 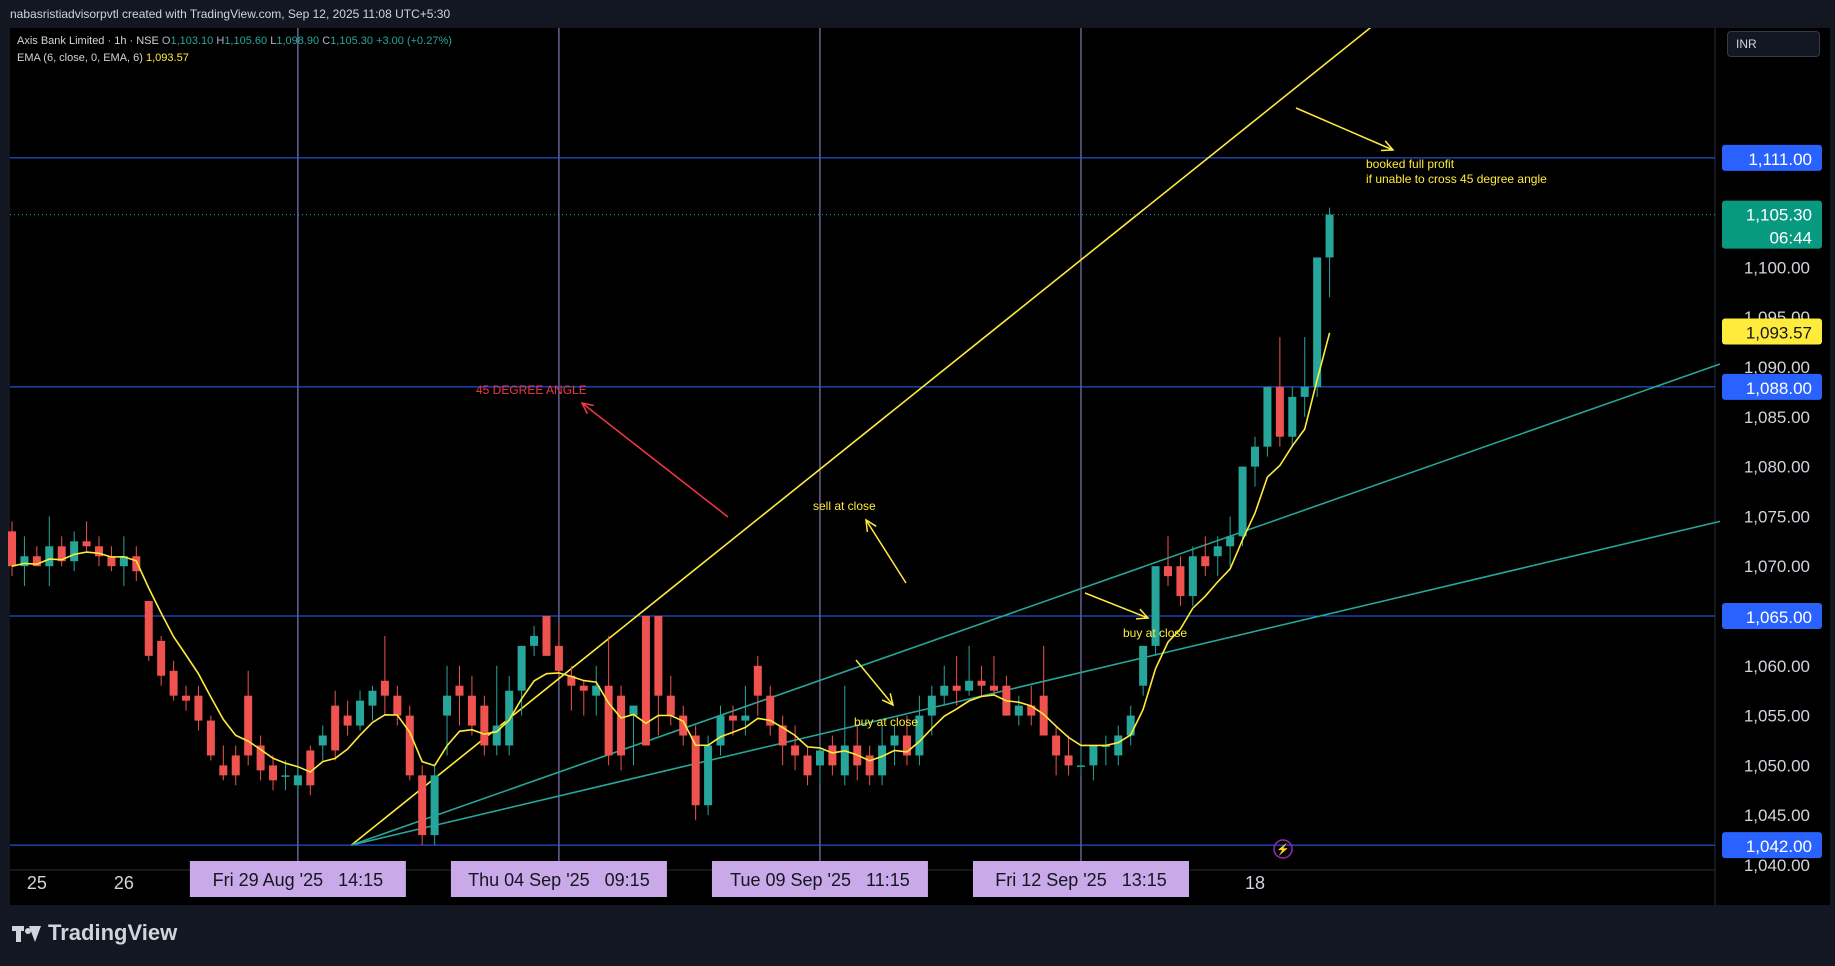 I want to click on annotation-buy-at-close-1: buy at close, so click(x=886, y=722).